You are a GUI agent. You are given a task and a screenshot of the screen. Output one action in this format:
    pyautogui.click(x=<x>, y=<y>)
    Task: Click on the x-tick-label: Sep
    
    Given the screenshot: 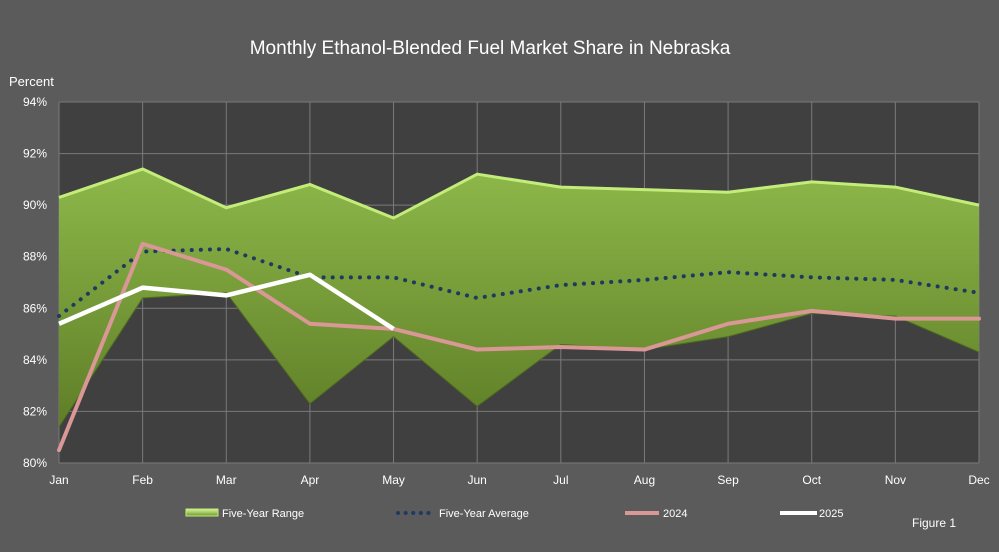 What is the action you would take?
    pyautogui.click(x=728, y=480)
    